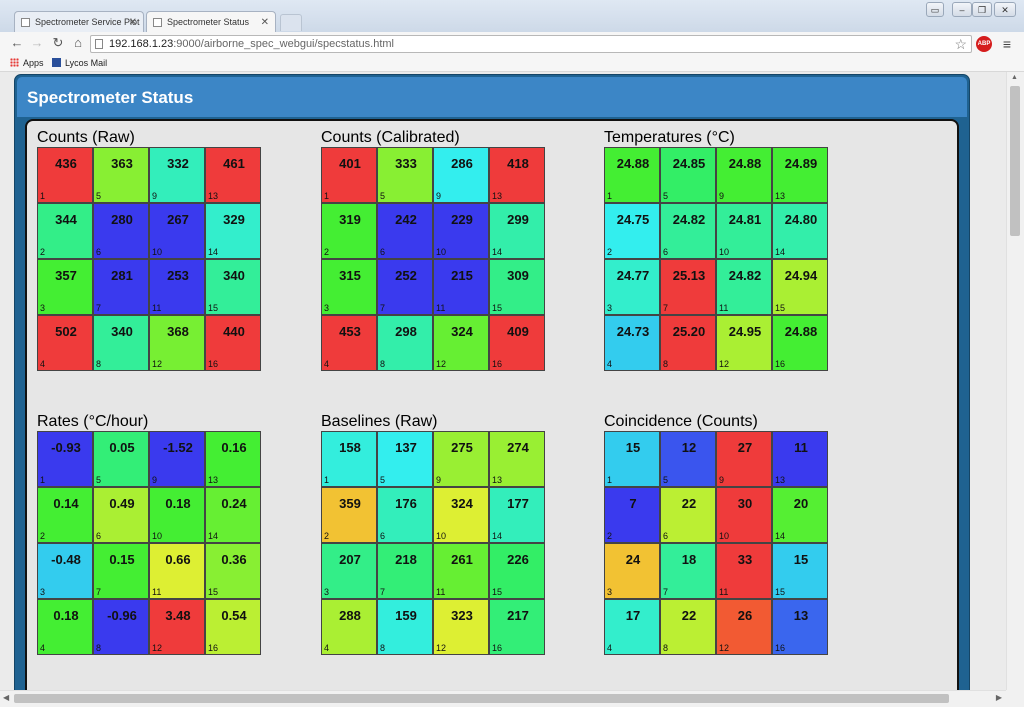  What do you see at coordinates (405, 571) in the screenshot?
I see `sensor-cell: 218 7` at bounding box center [405, 571].